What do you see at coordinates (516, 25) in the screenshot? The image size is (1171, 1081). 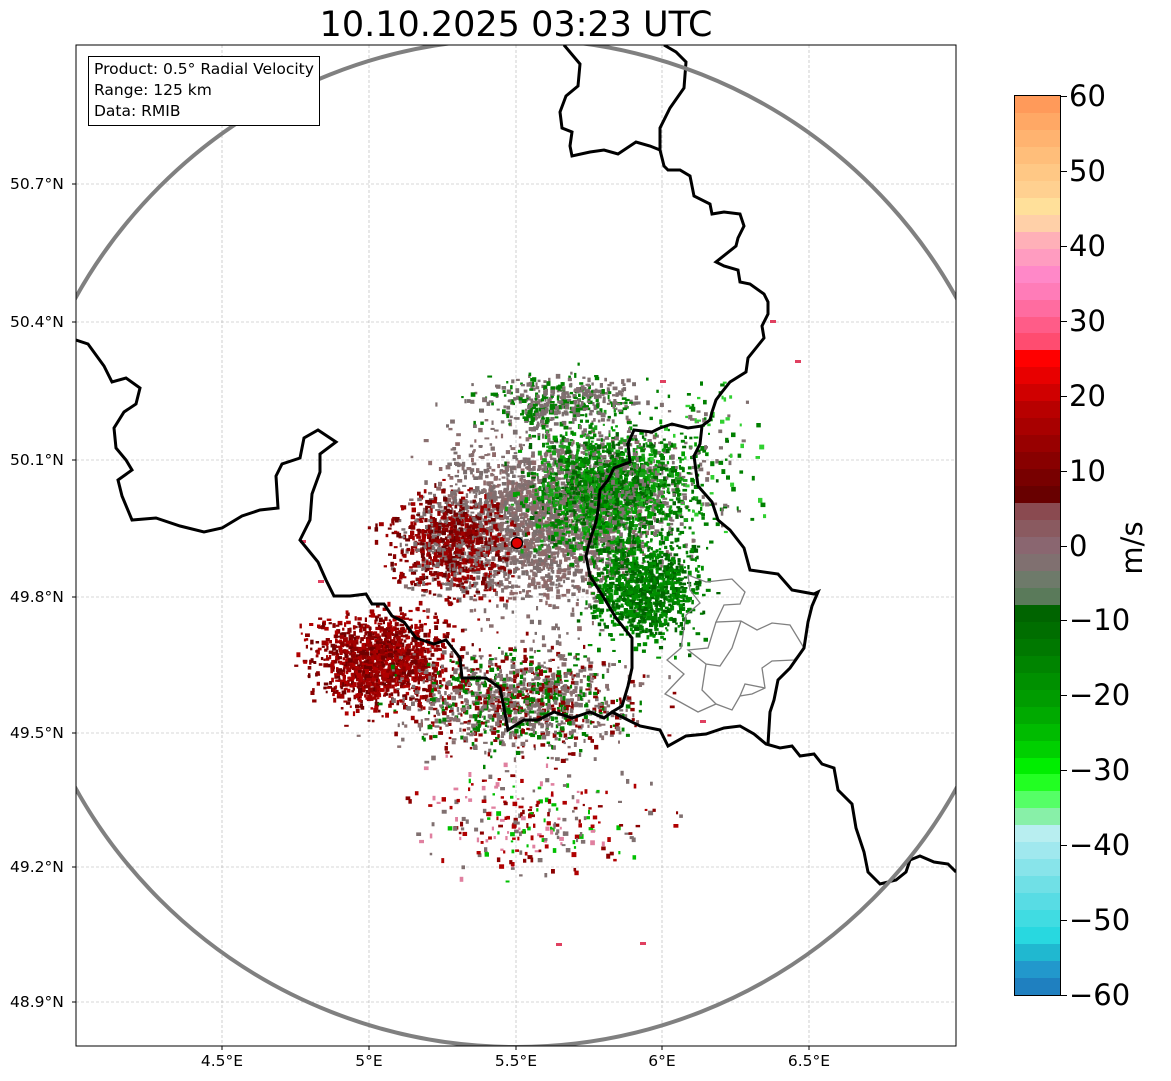 I see `map-title: 10.10.2025 03:23 UTC` at bounding box center [516, 25].